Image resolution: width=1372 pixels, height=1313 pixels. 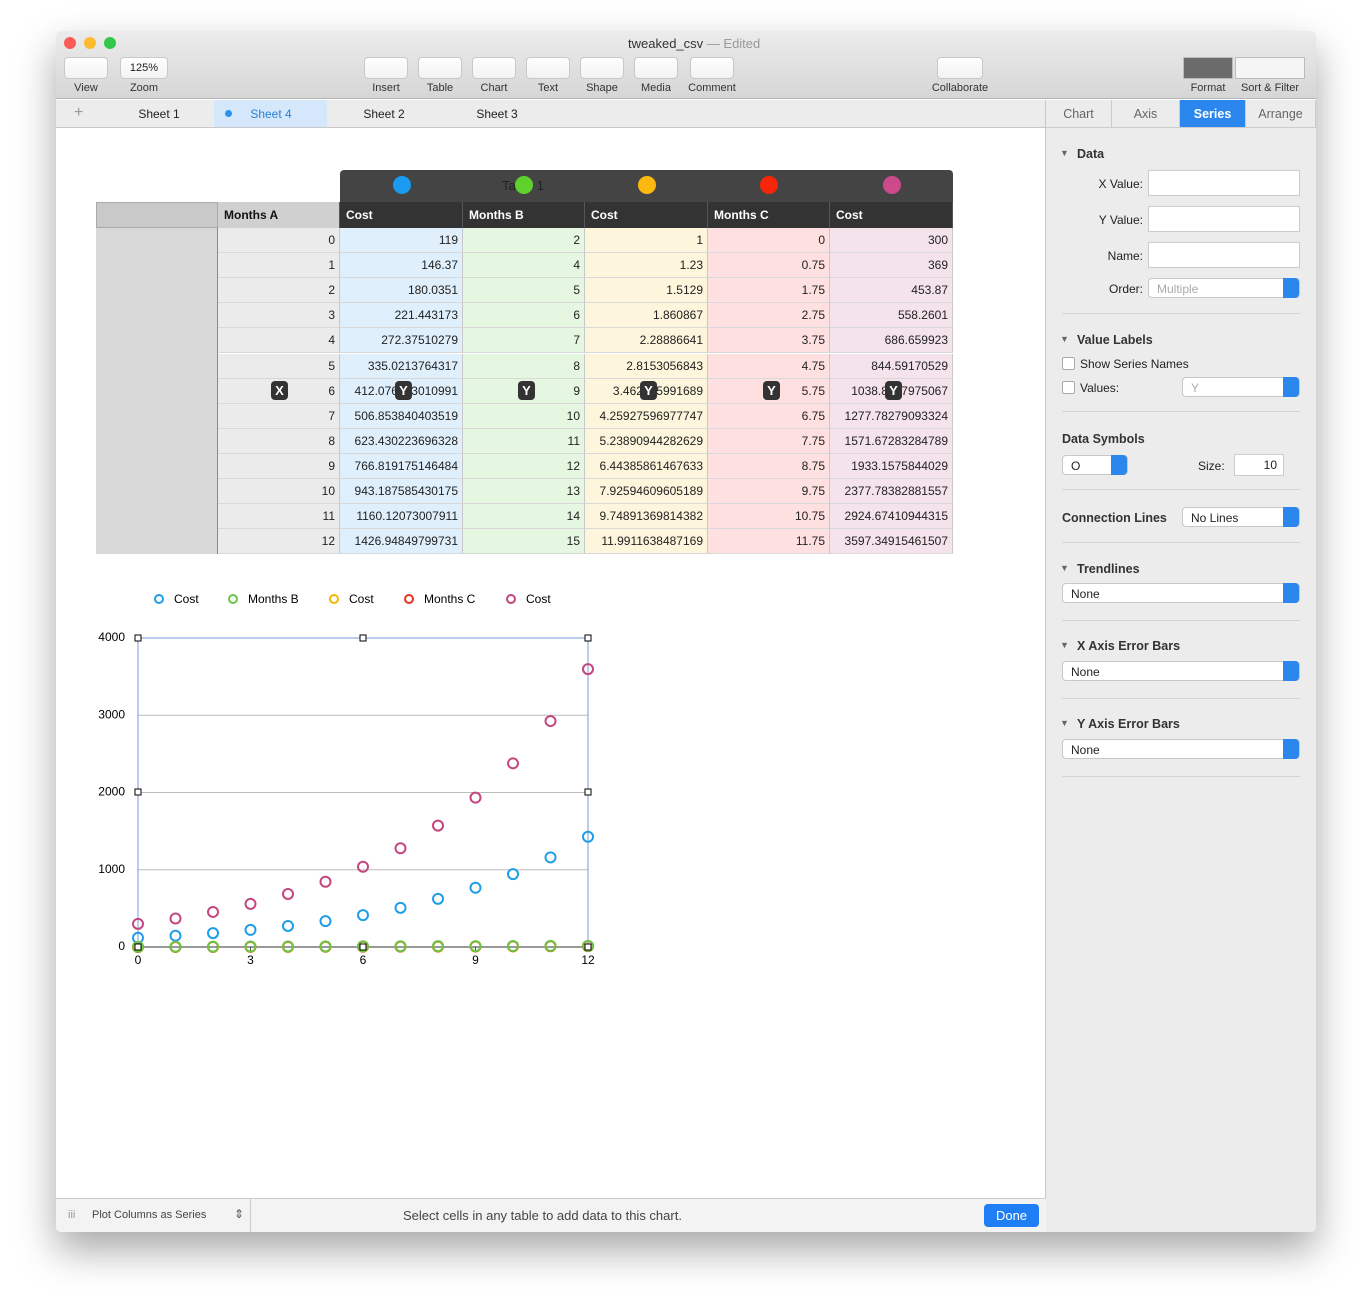 What do you see at coordinates (891, 517) in the screenshot?
I see `cell: 2924.67410944315` at bounding box center [891, 517].